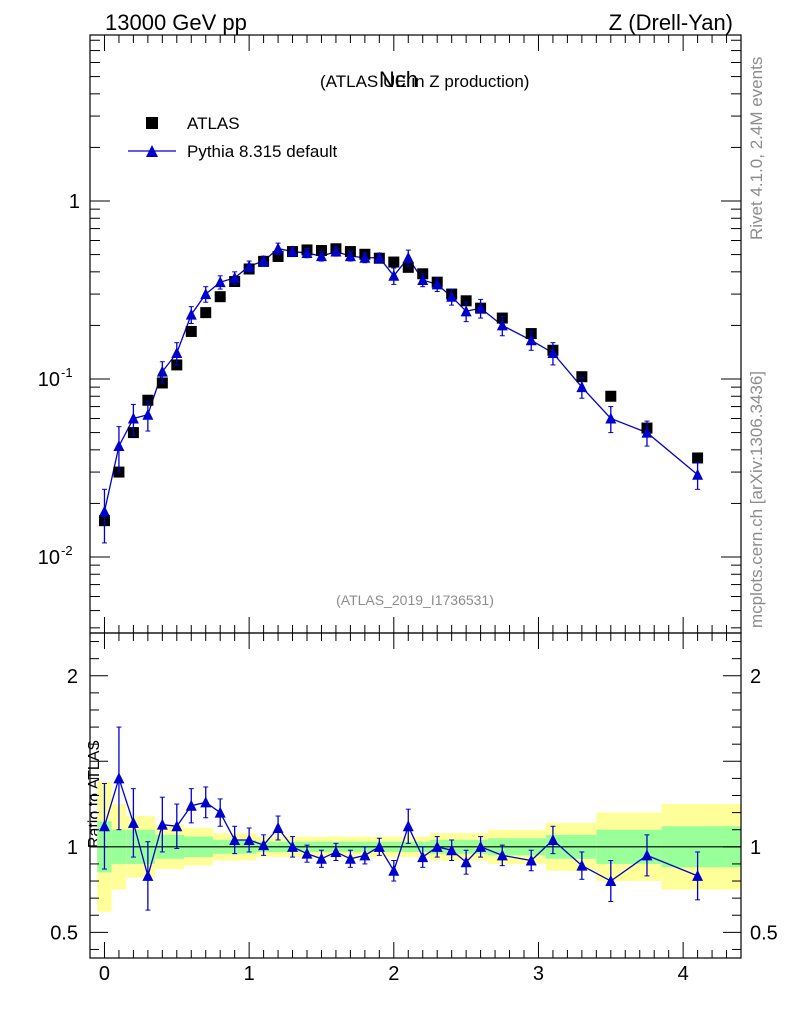 This screenshot has width=786, height=1024. Describe the element at coordinates (756, 148) in the screenshot. I see `rivet-version-label: Rivet 4.1.0, 2.4M events` at that location.